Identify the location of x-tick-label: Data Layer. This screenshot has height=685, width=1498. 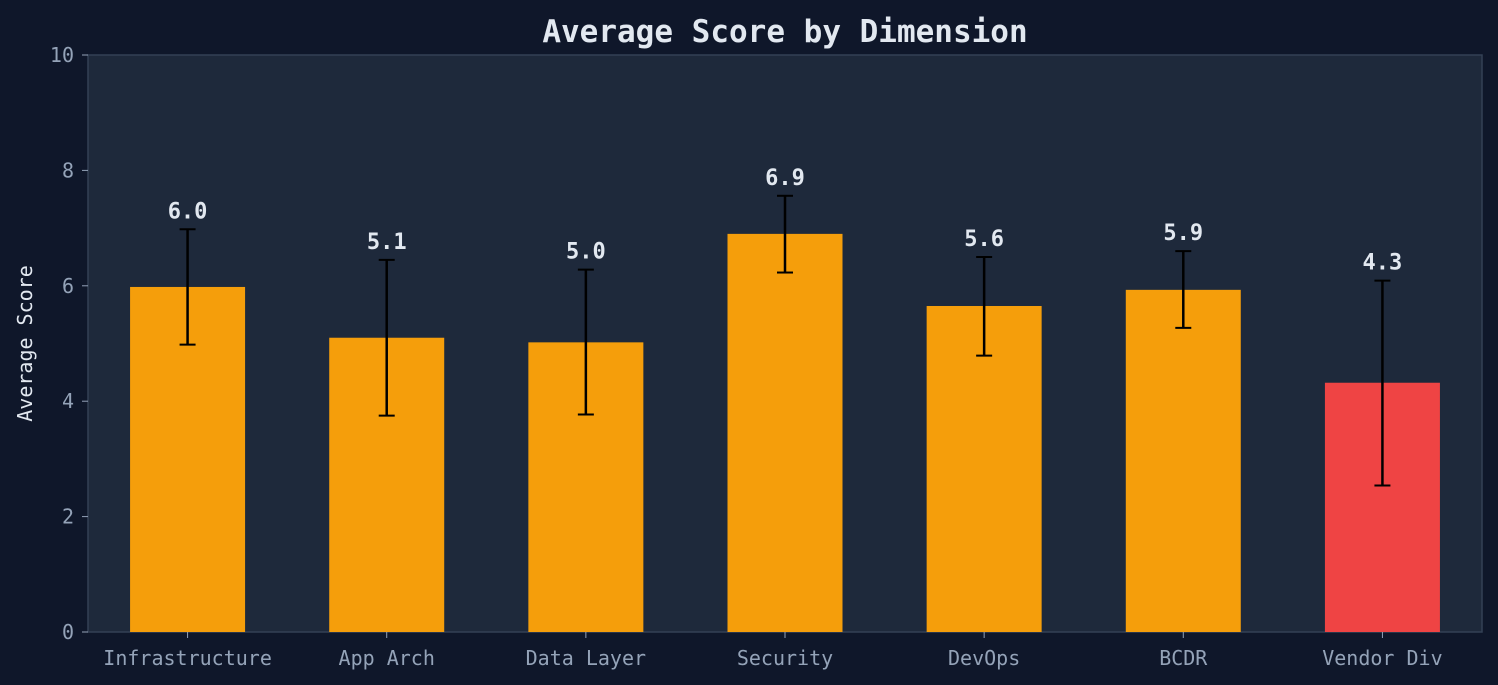
(586, 658).